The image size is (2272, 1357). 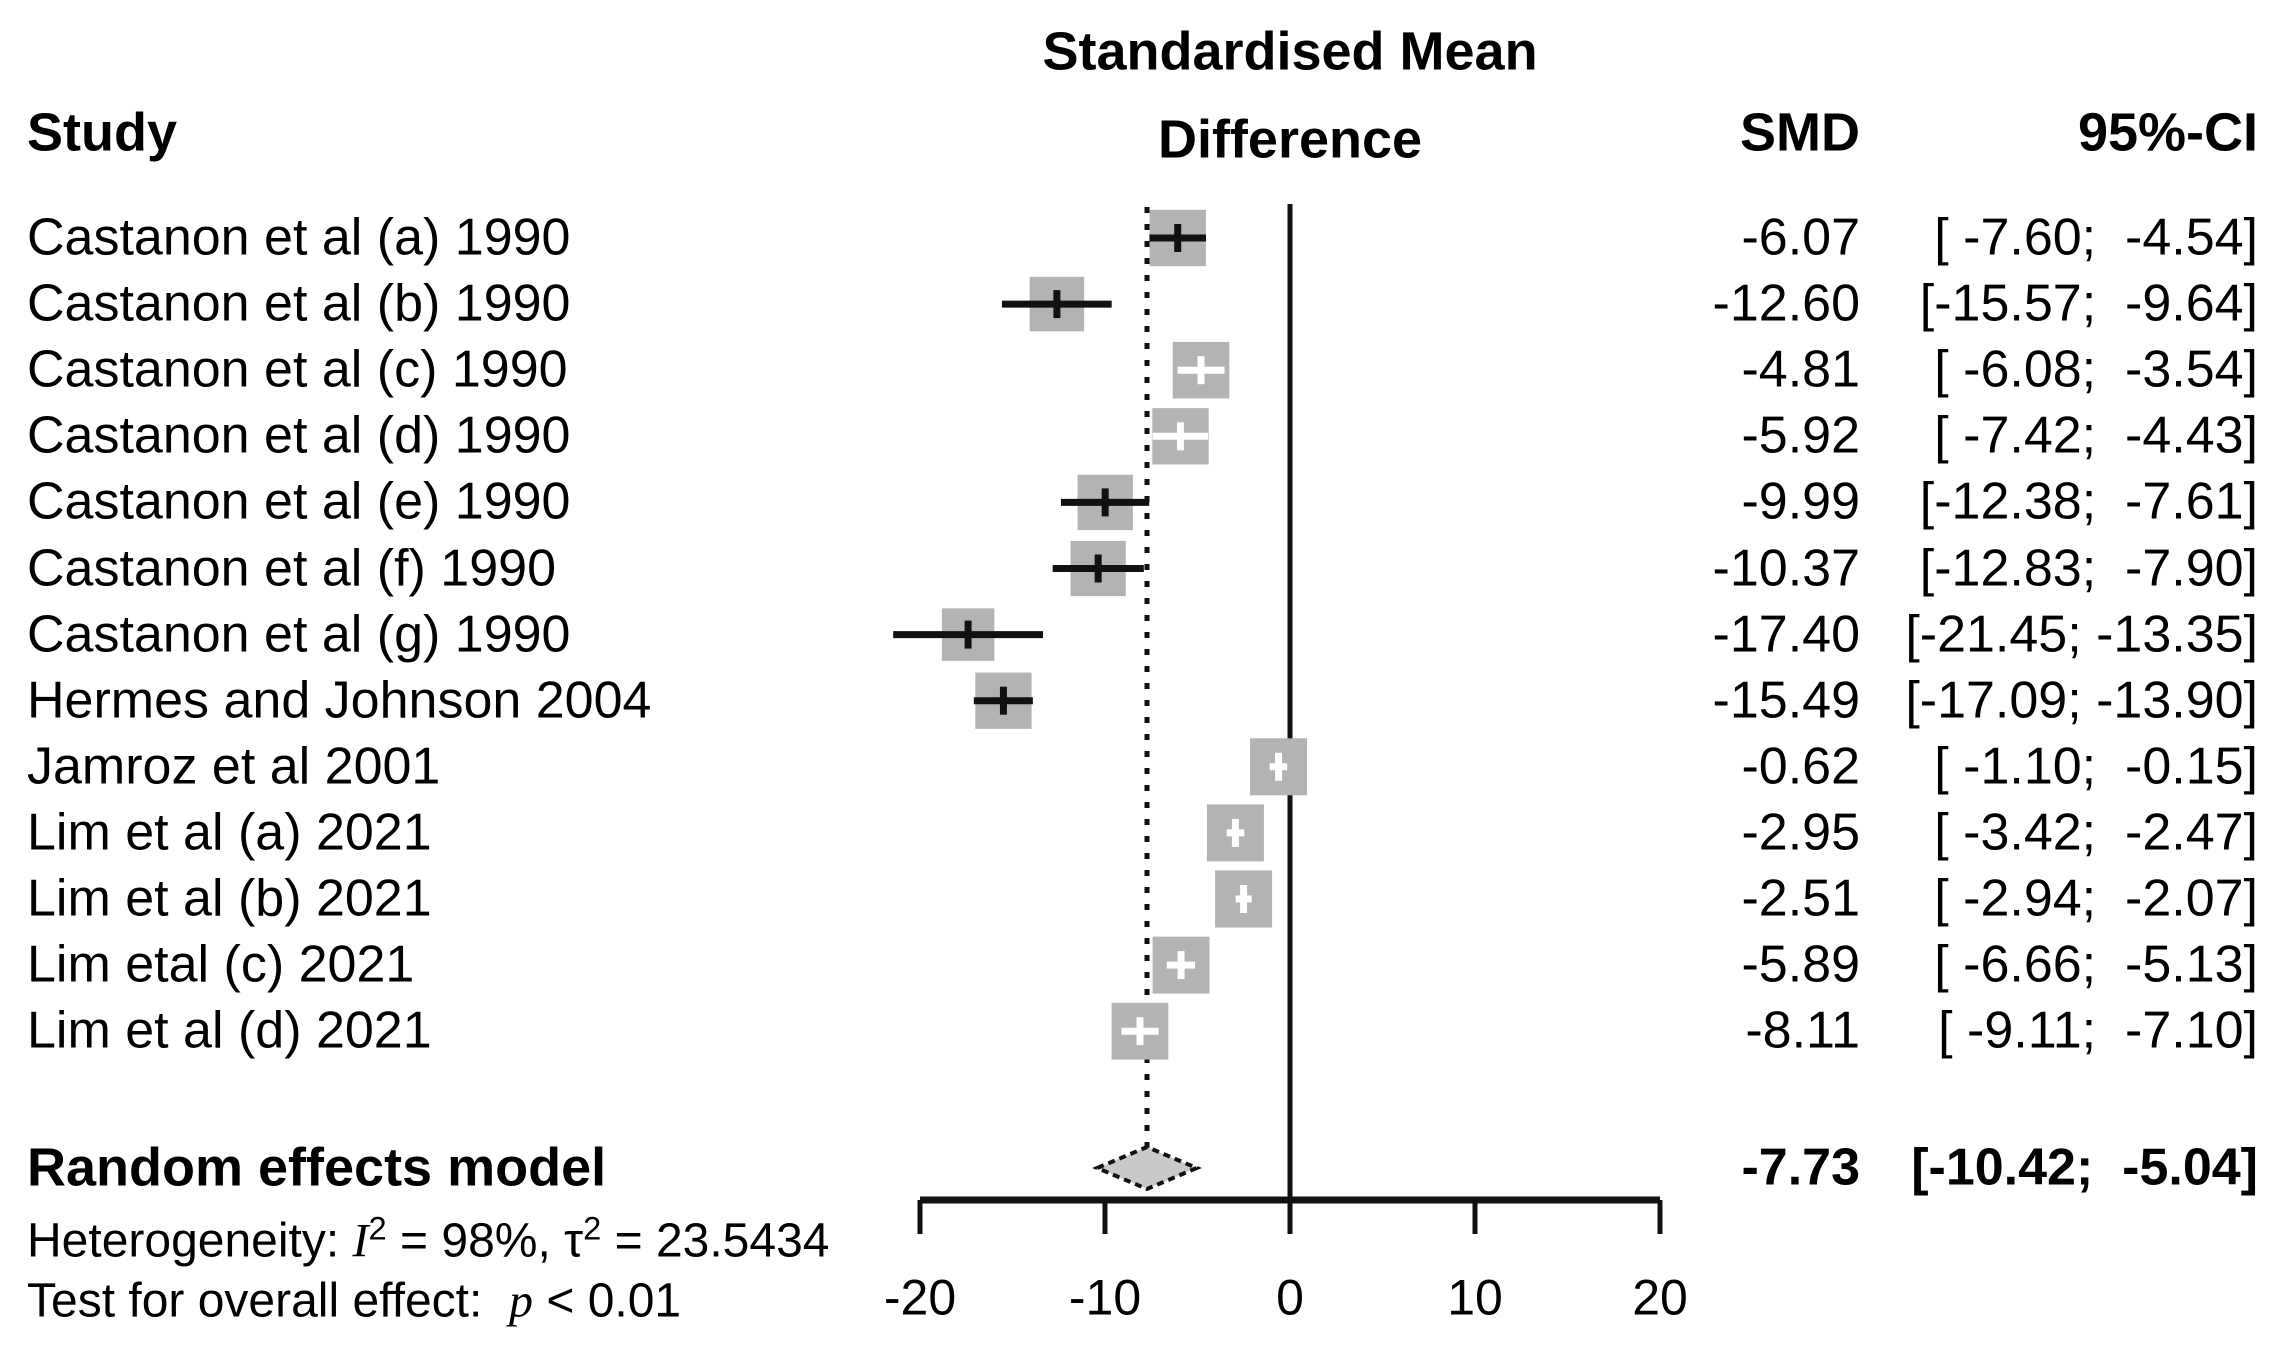 What do you see at coordinates (475, 1241) in the screenshot?
I see `heterogeneity-mid: = 98%,` at bounding box center [475, 1241].